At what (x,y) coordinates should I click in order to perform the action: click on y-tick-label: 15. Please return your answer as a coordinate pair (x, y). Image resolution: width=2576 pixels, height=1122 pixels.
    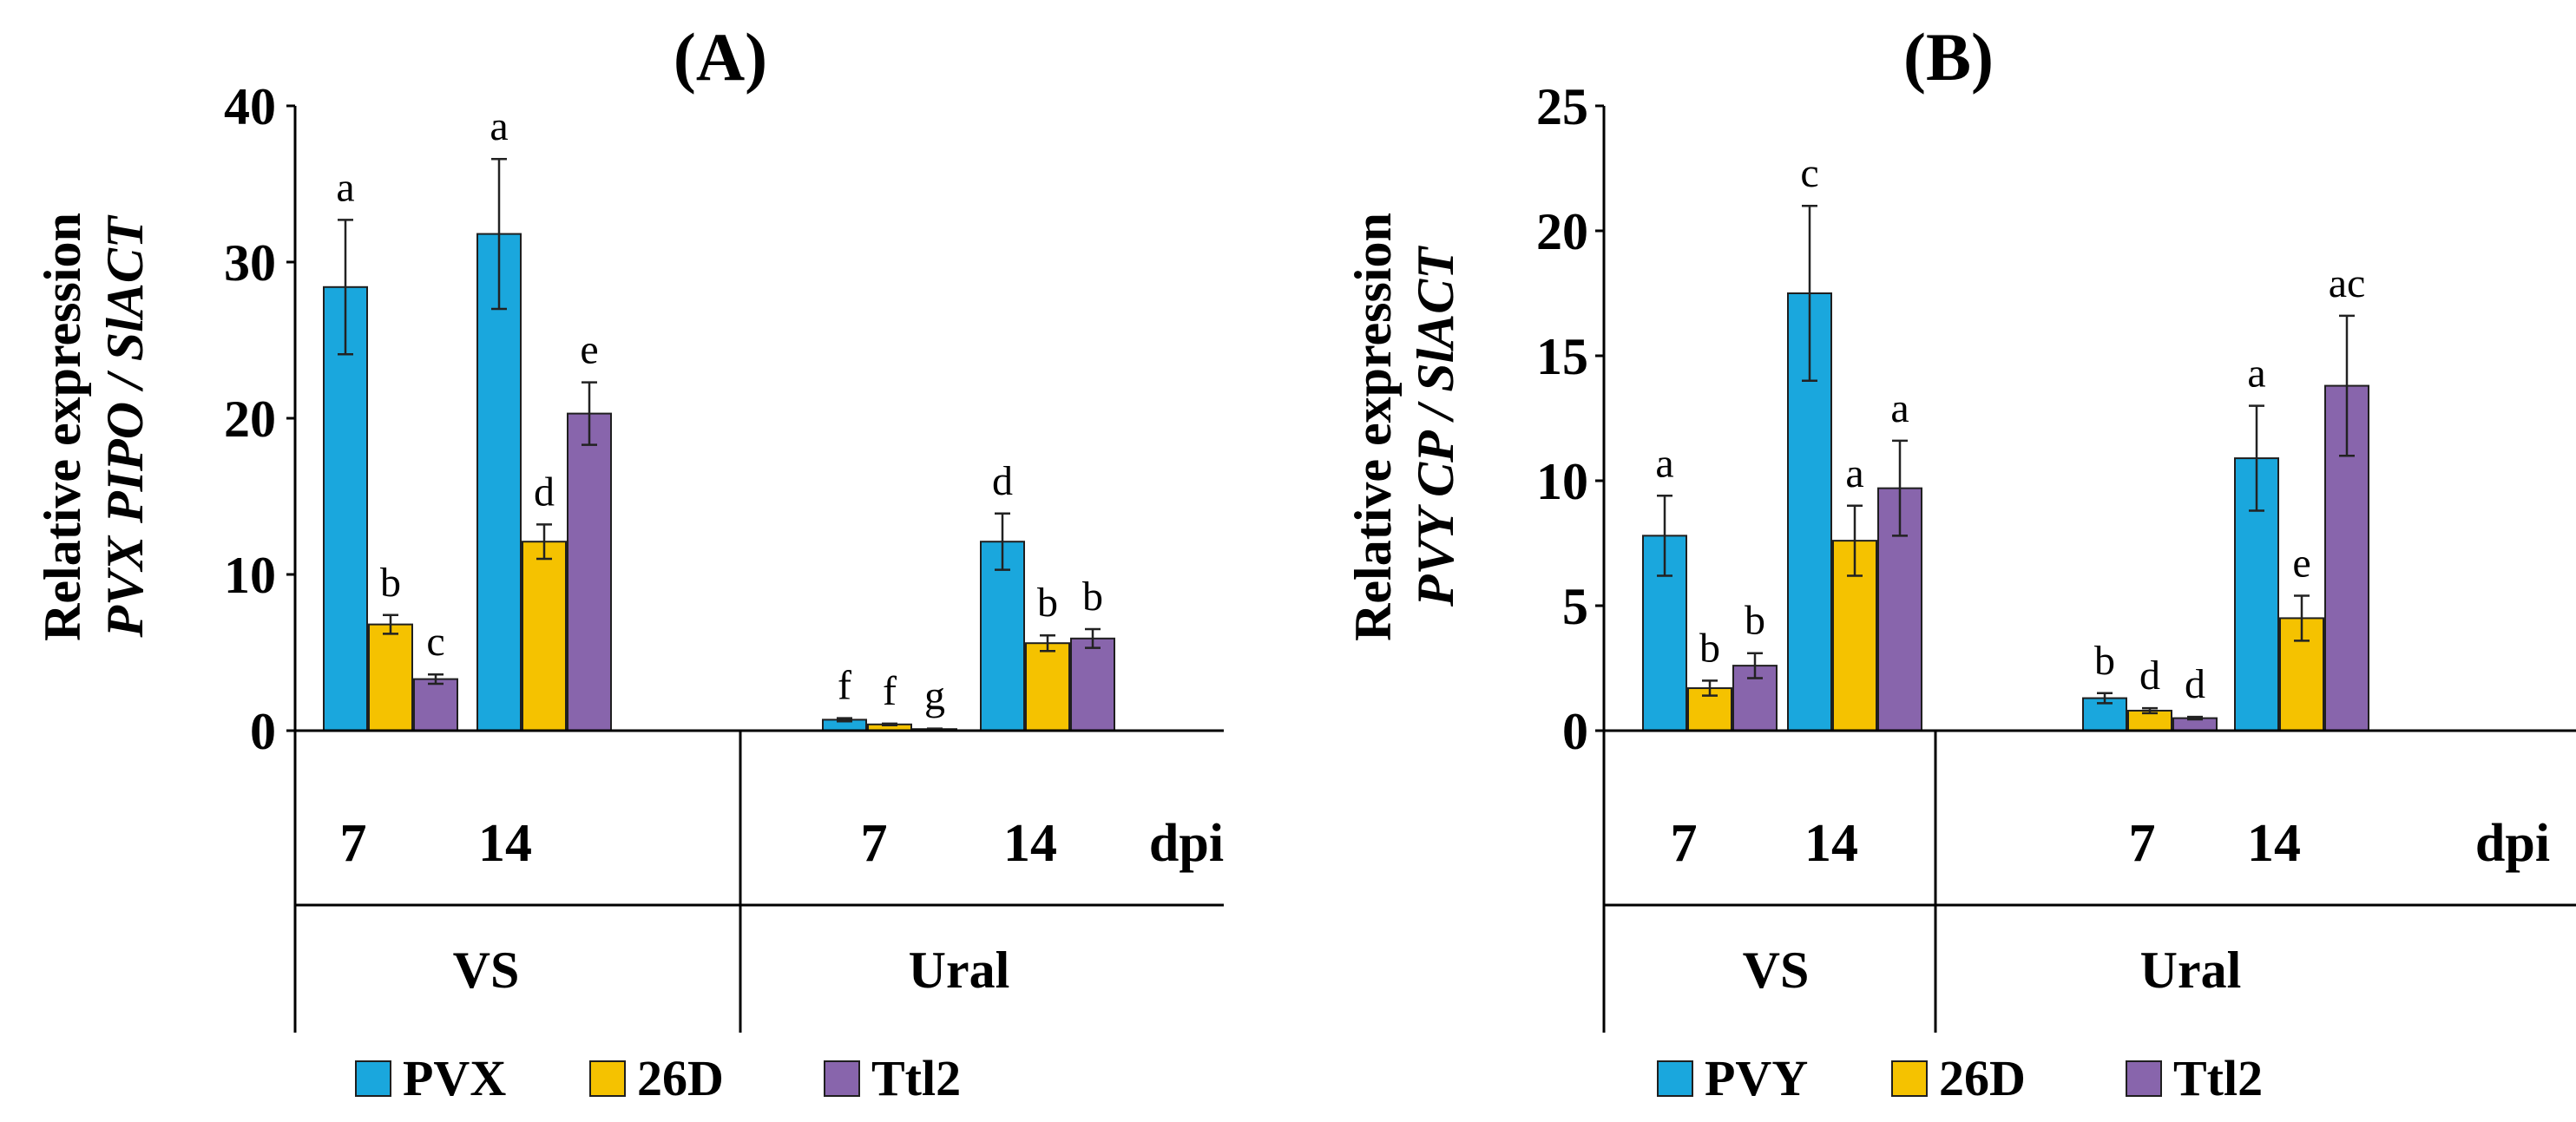
    Looking at the image, I should click on (1562, 356).